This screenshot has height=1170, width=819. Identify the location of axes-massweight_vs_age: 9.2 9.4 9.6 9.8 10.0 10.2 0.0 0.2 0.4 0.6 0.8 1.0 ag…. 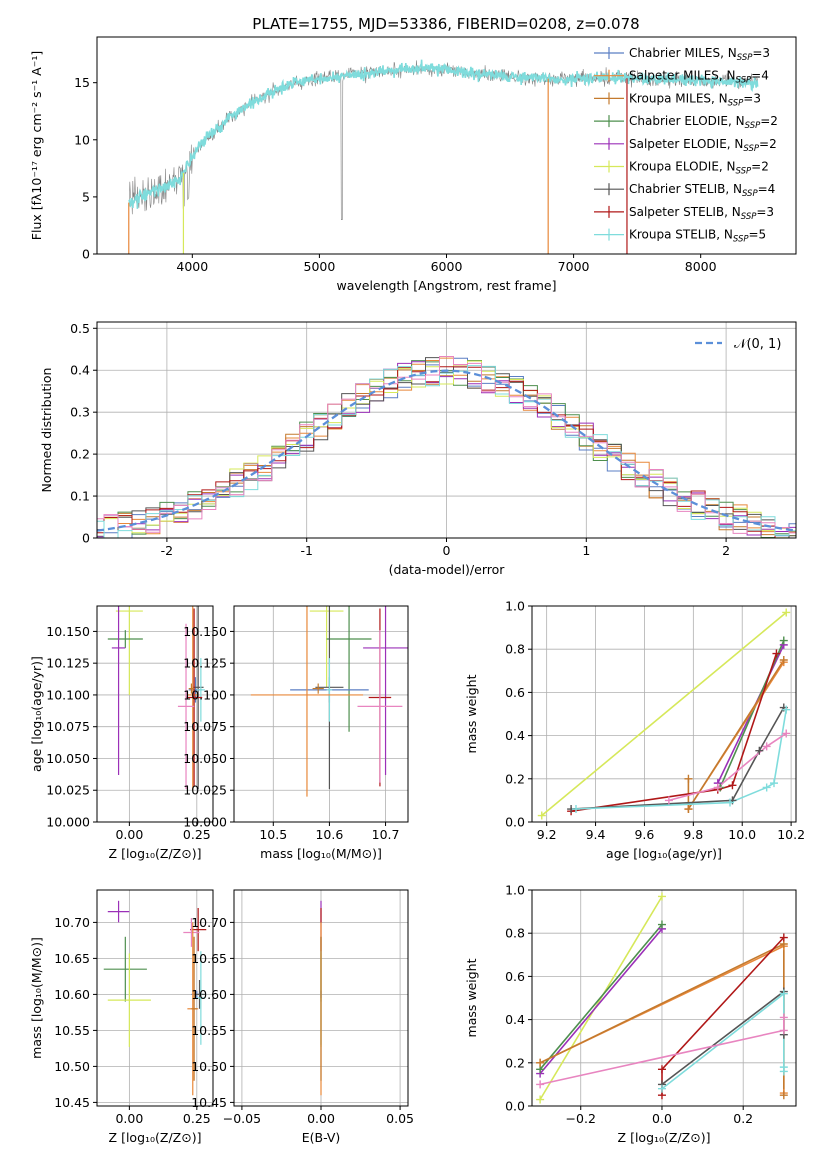
(634, 730).